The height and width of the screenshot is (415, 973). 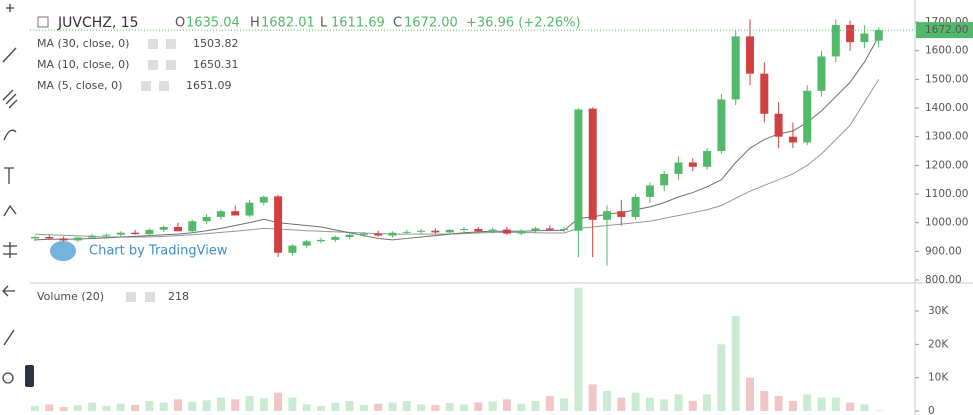 I want to click on volume-name: Volume (20), so click(x=70, y=296).